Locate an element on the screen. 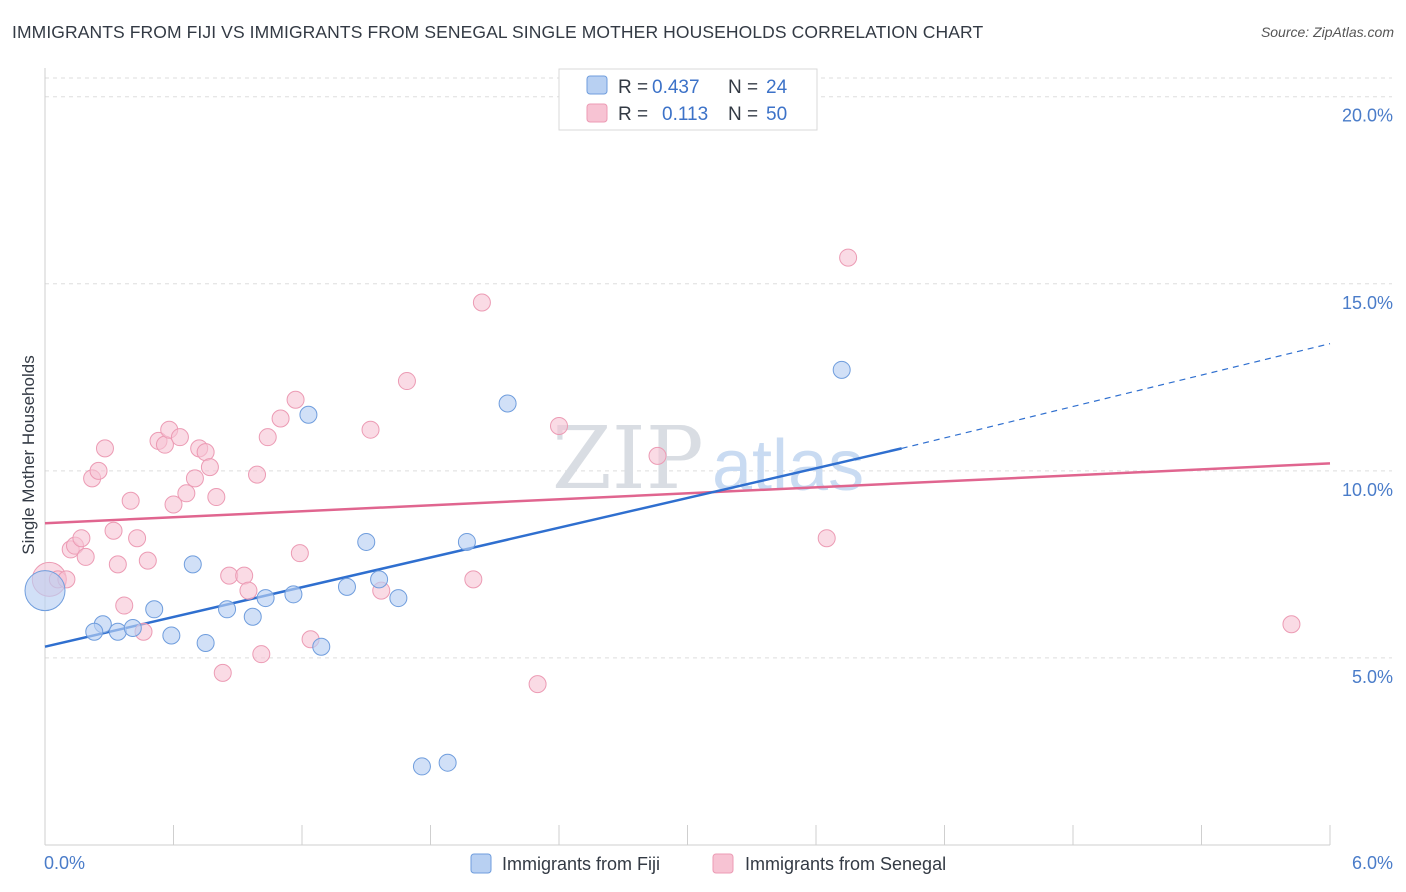  watermark: ZIP atlas is located at coordinates (708, 459).